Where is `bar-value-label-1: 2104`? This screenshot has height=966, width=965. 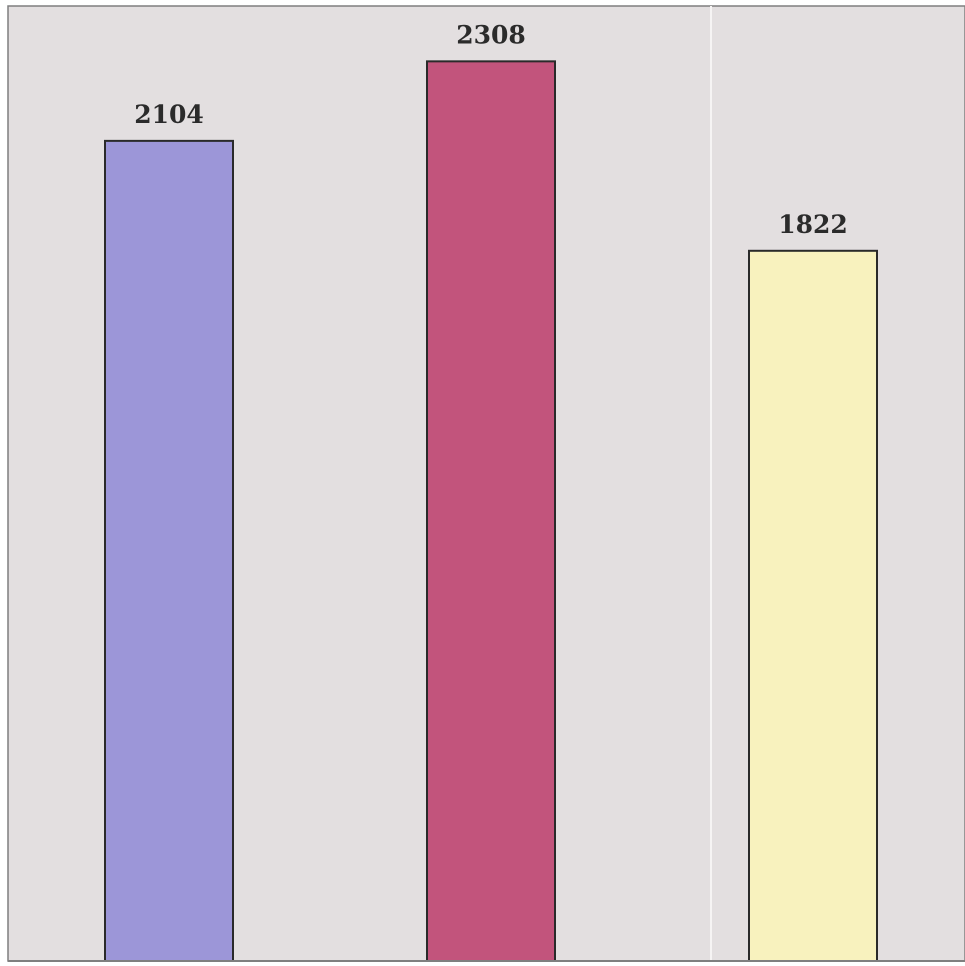 bar-value-label-1: 2104 is located at coordinates (169, 114).